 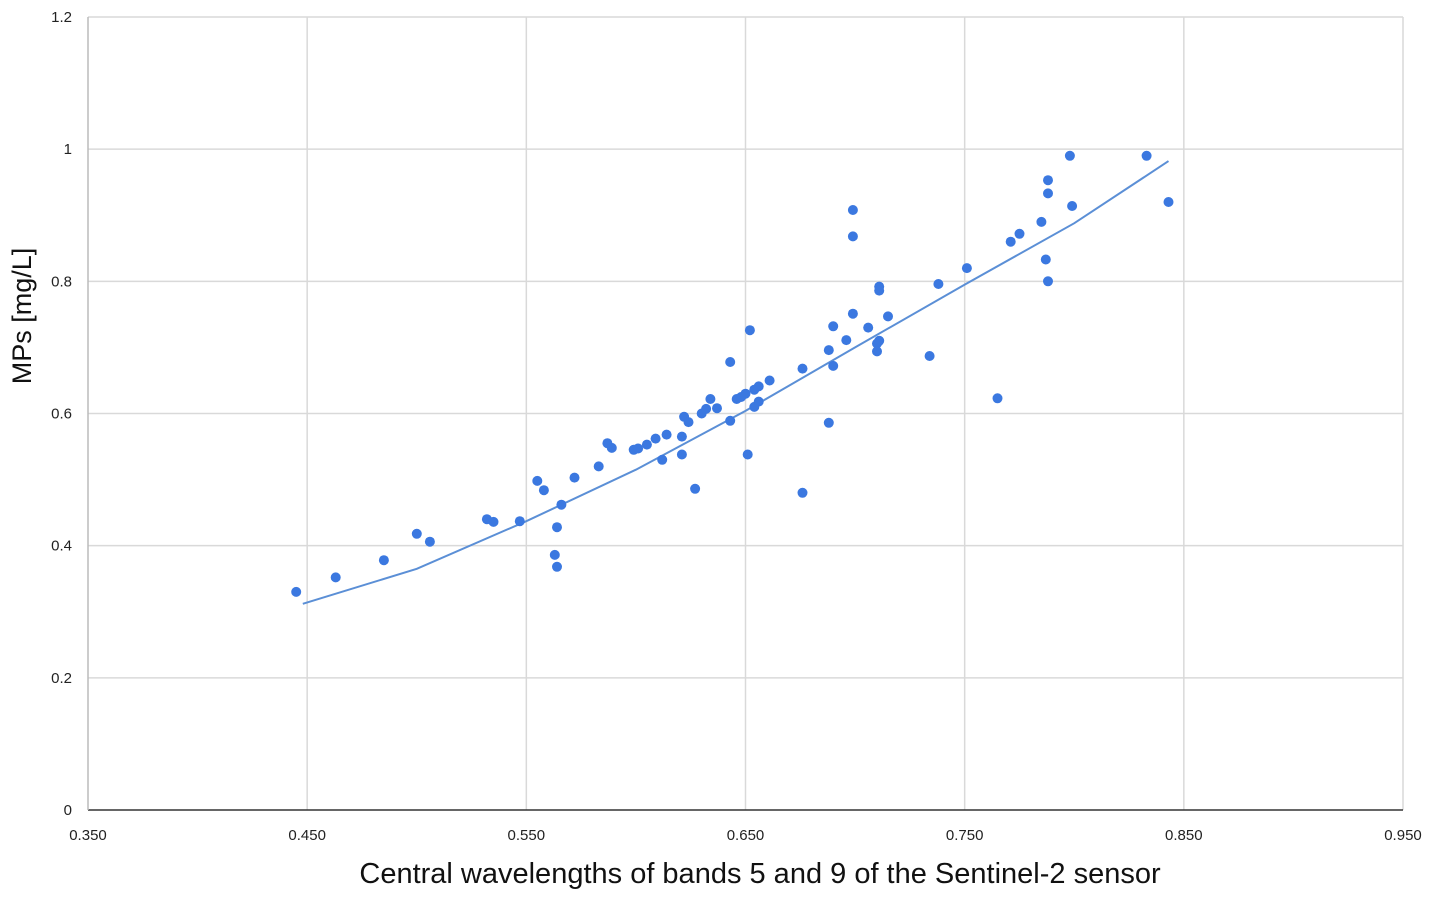 What do you see at coordinates (1403, 835) in the screenshot?
I see `x-tick-label: 0.950` at bounding box center [1403, 835].